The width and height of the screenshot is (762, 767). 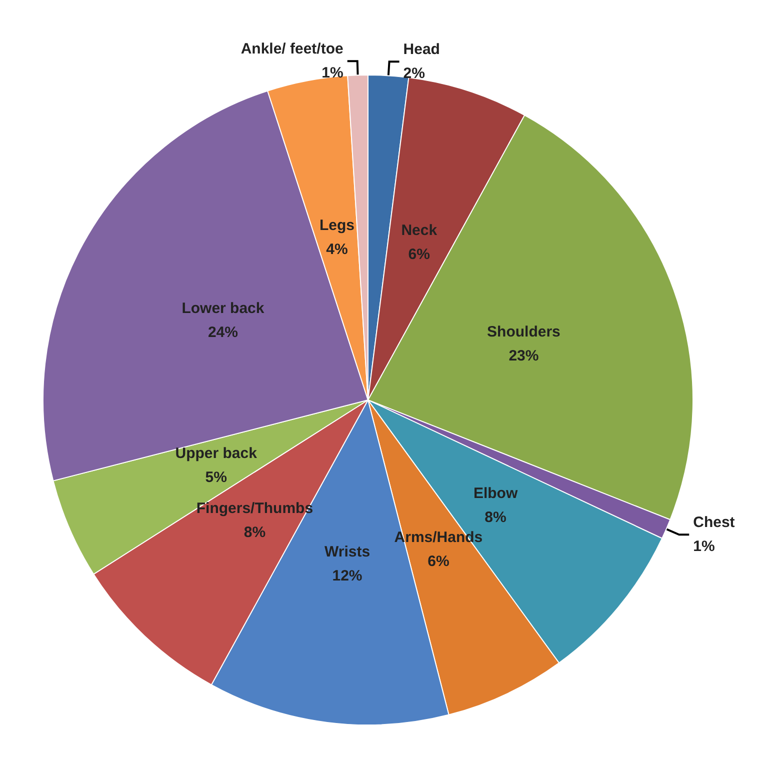 I want to click on slice-label: Lower back, so click(x=223, y=308).